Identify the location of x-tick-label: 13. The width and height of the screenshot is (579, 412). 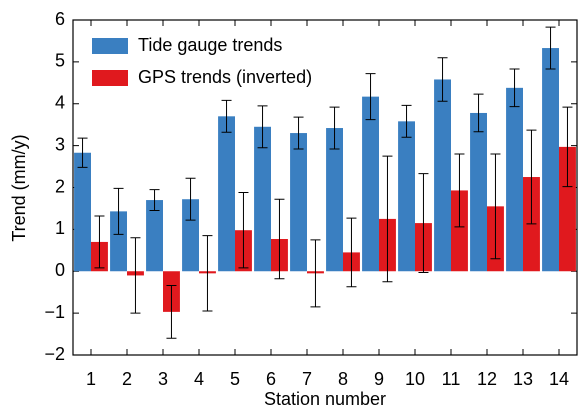
(523, 379).